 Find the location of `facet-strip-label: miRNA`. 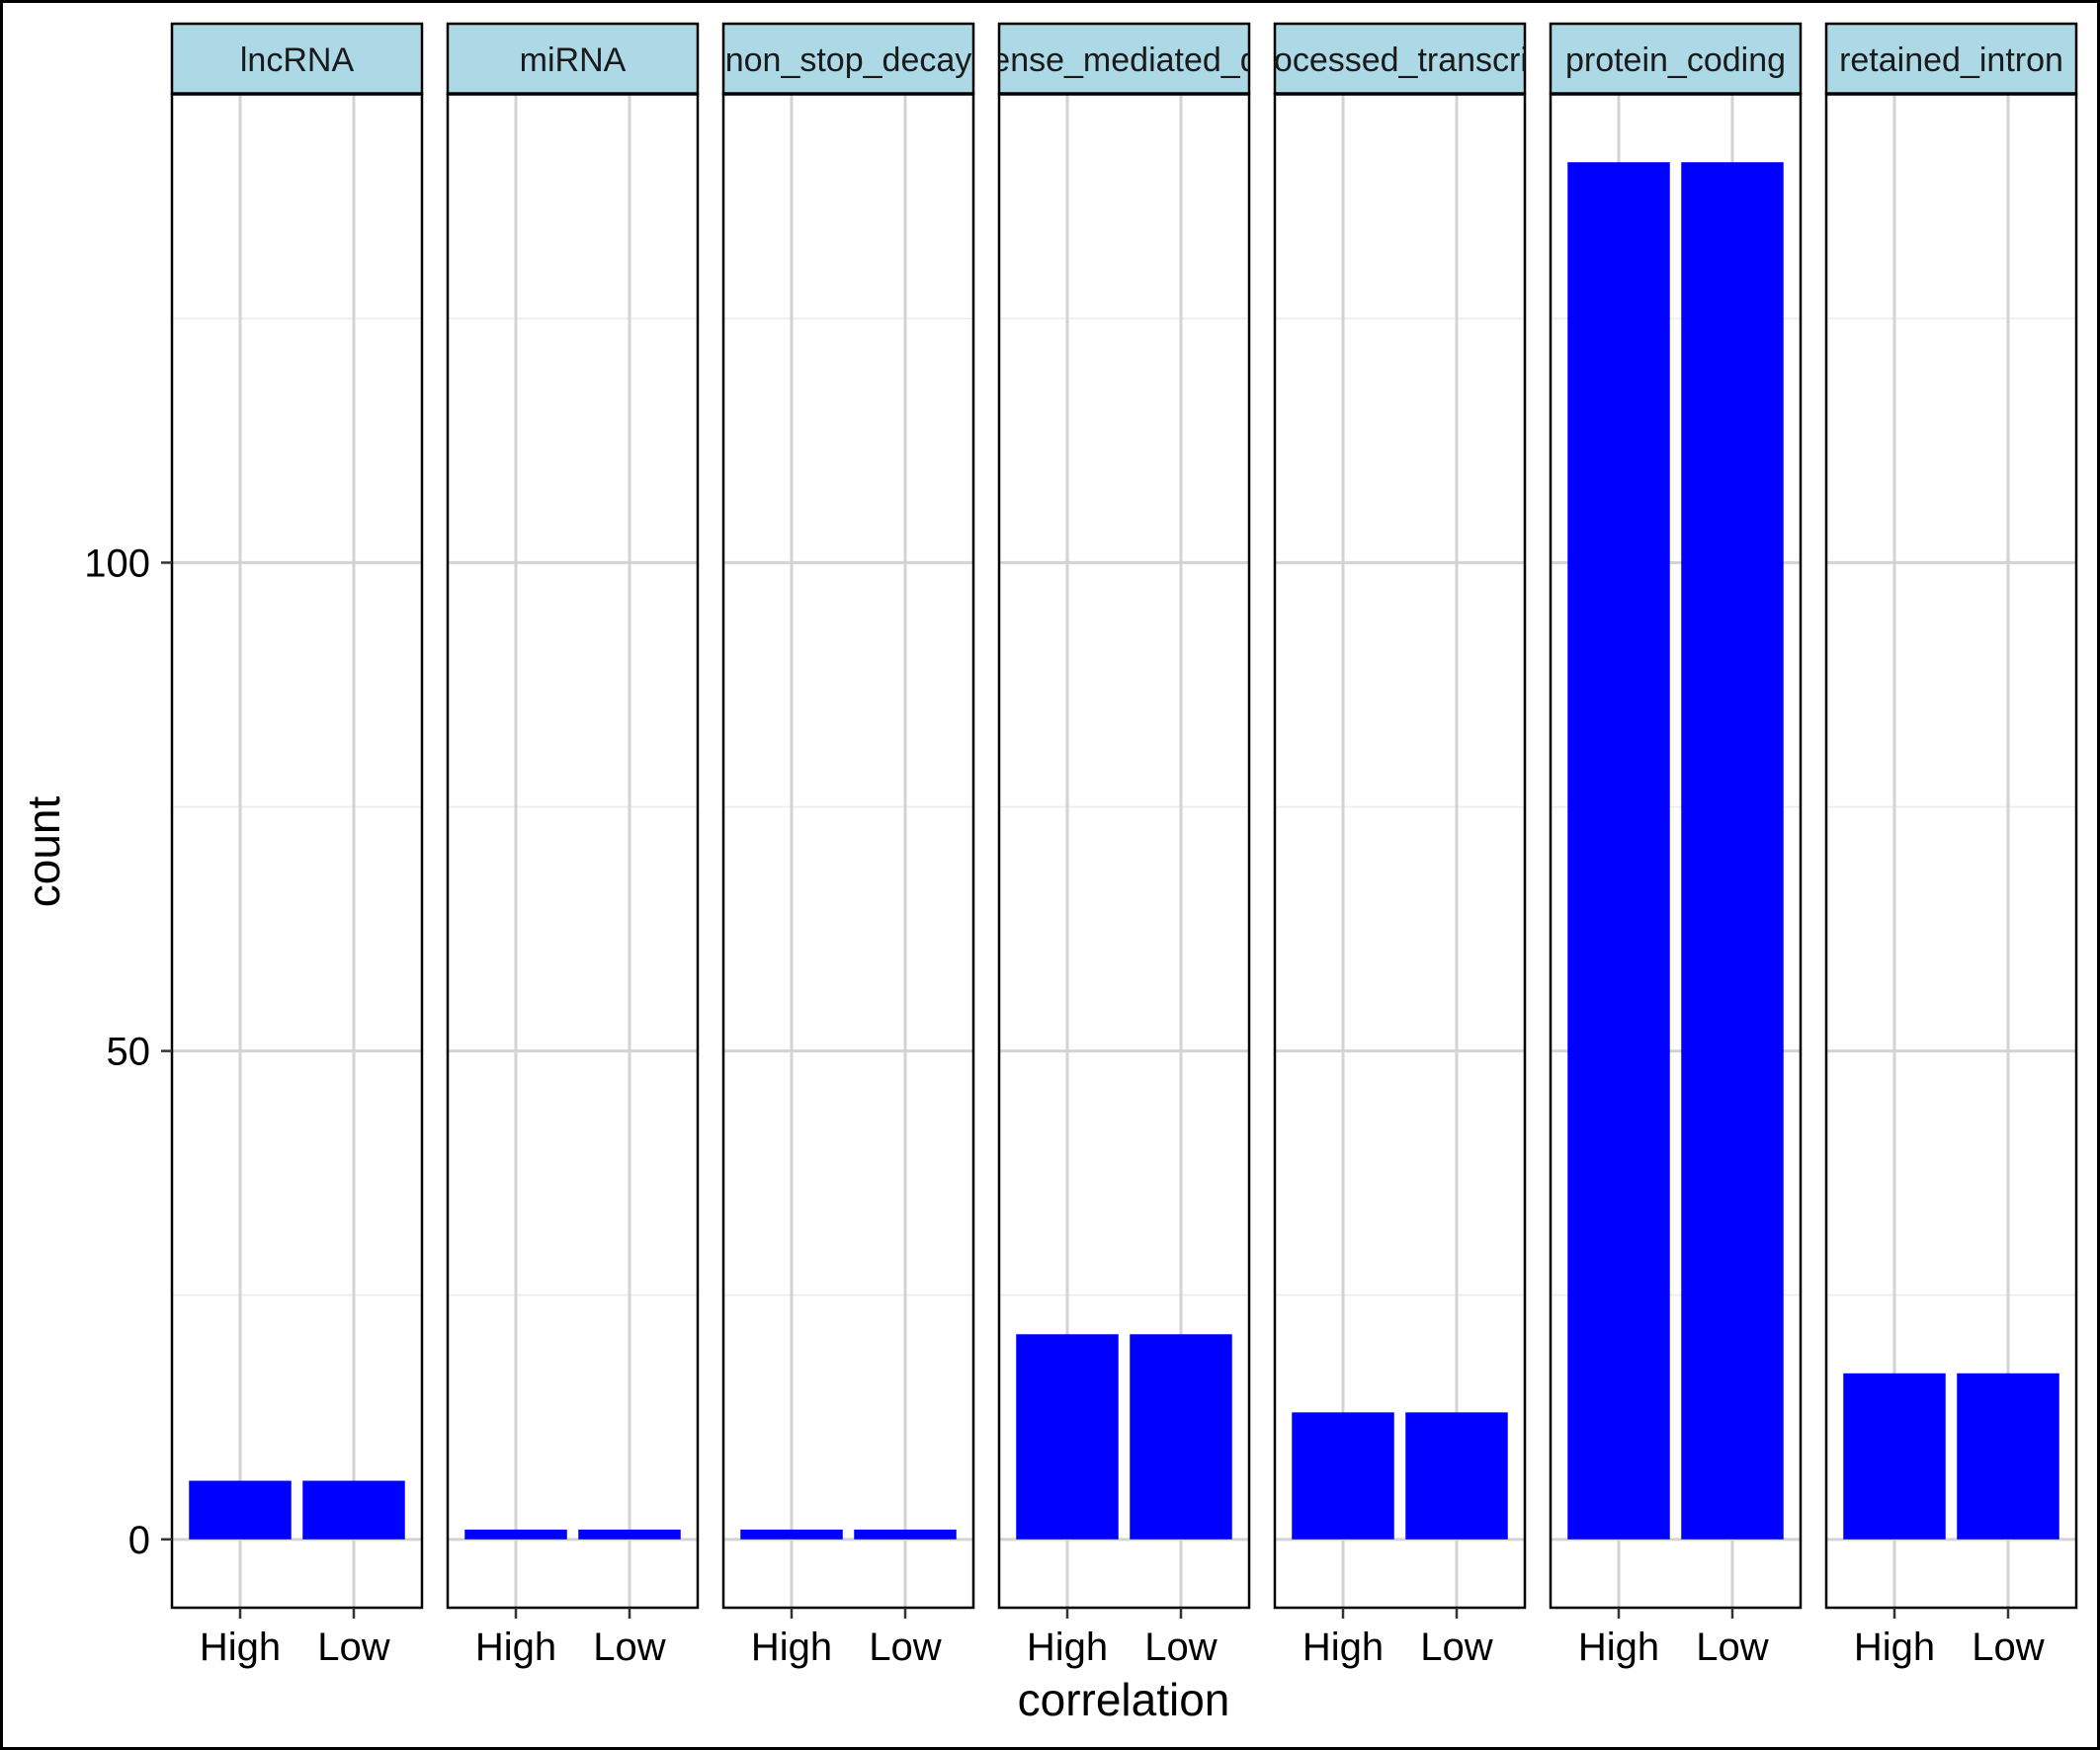

facet-strip-label: miRNA is located at coordinates (573, 60).